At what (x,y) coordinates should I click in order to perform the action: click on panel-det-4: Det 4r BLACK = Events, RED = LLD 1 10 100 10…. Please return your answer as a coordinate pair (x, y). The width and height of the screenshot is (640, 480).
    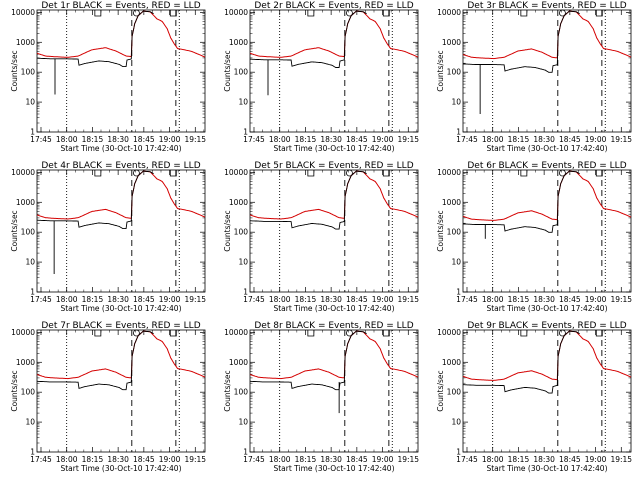
    Looking at the image, I should click on (108, 237).